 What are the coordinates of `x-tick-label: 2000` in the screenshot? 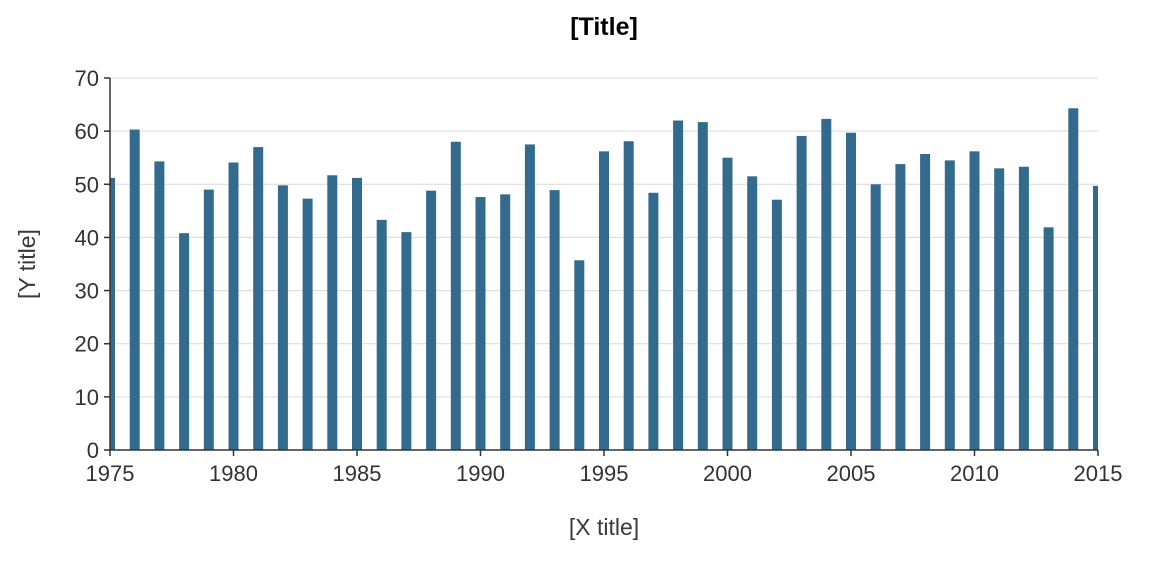 It's located at (727, 473).